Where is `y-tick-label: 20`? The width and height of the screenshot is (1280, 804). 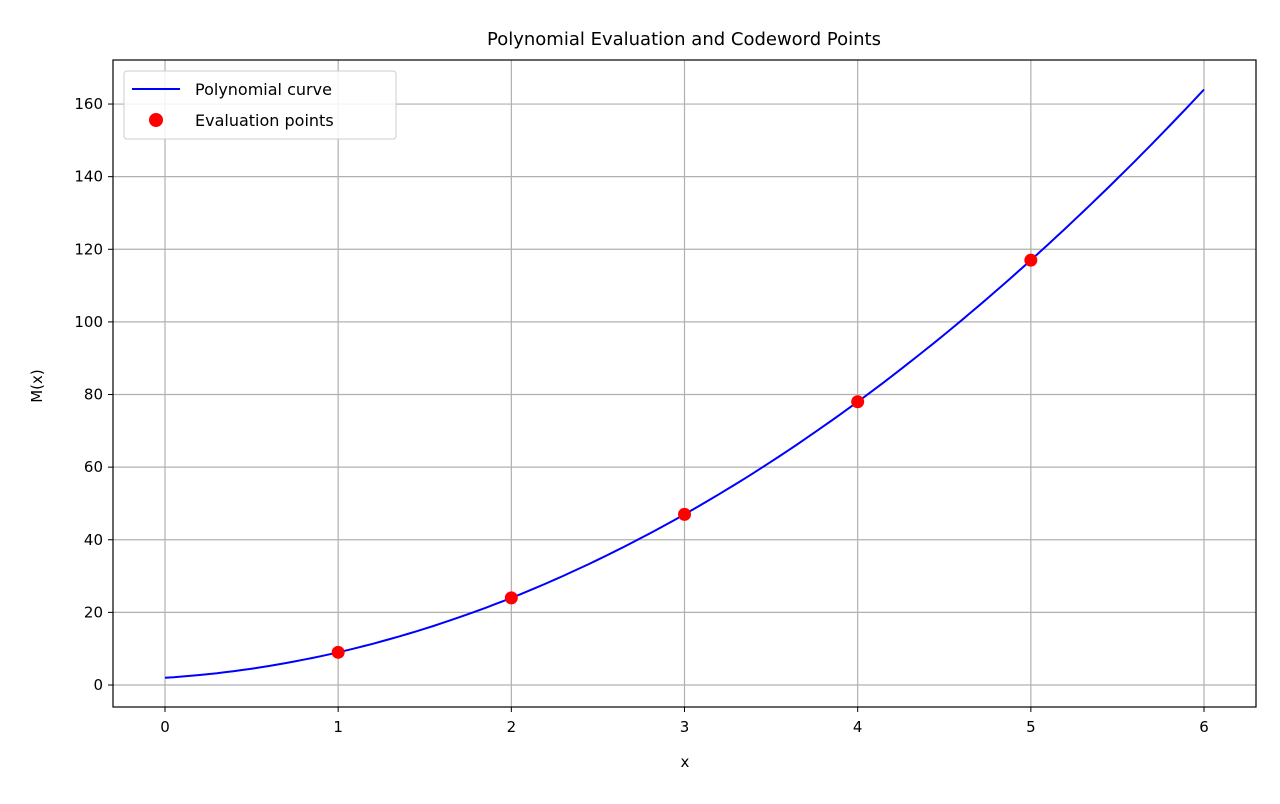
y-tick-label: 20 is located at coordinates (93, 612).